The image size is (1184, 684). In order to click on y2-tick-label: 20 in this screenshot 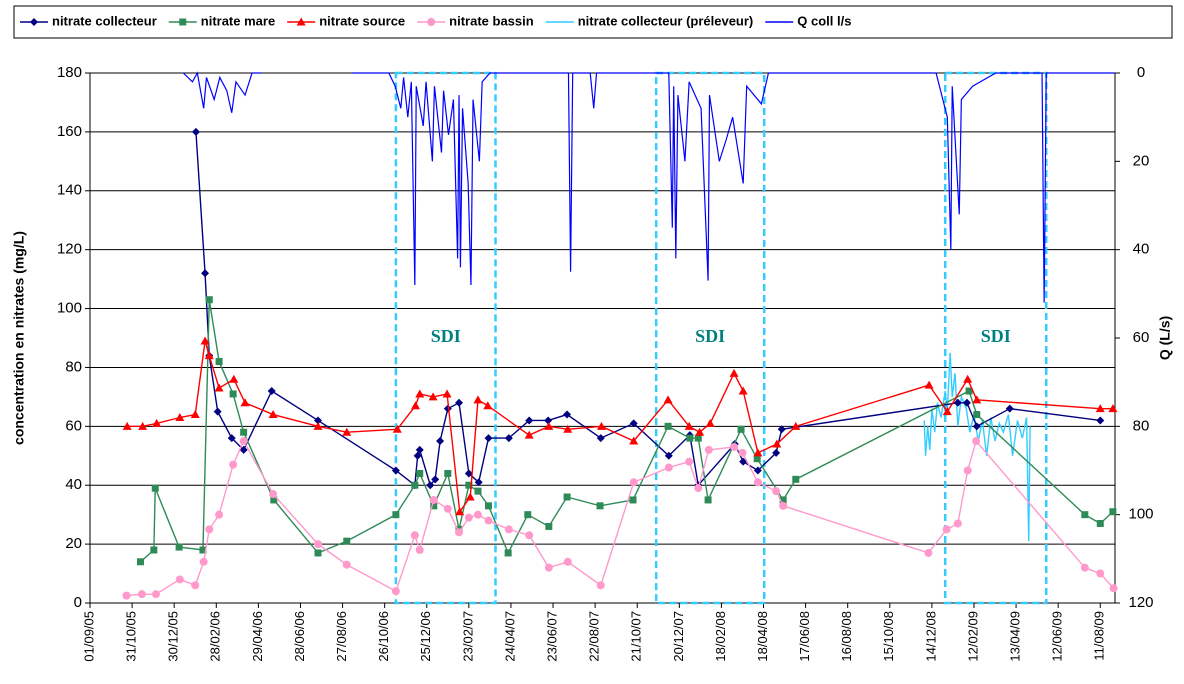, I will do `click(1141, 160)`.